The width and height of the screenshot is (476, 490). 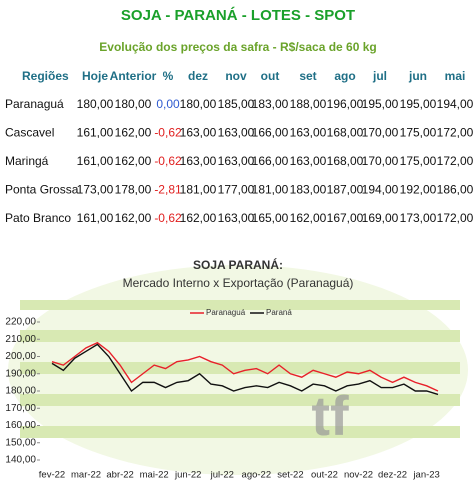 I want to click on x-tick-label: abr-22, so click(x=119, y=475).